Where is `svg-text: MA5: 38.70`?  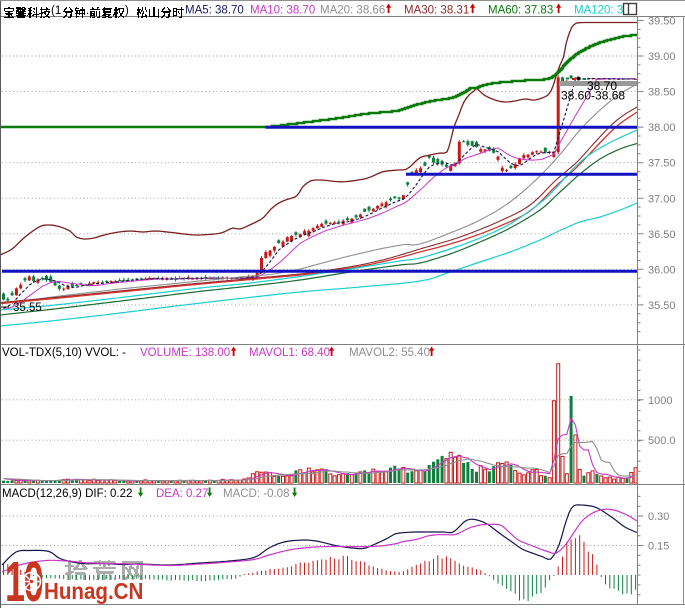
svg-text: MA5: 38.70 is located at coordinates (214, 11).